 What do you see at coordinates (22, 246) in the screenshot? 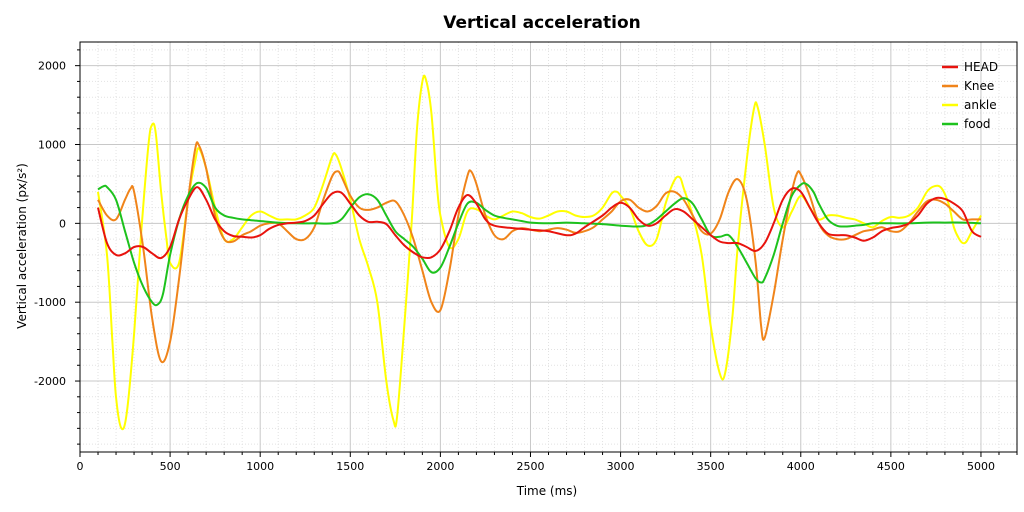
I see `y-axis-label: Vertical acceleration (px/s²)` at bounding box center [22, 246].